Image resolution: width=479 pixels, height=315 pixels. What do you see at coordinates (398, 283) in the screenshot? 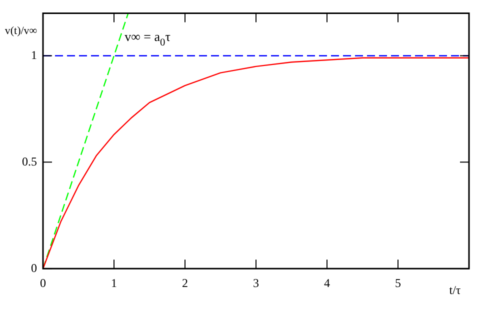
I see `x-tick-label: 5` at bounding box center [398, 283].